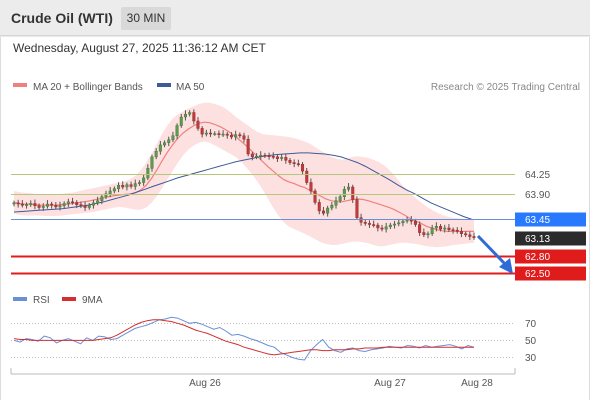 The image size is (590, 400). What do you see at coordinates (92, 300) in the screenshot?
I see `ma9-legend-label: 9MA` at bounding box center [92, 300].